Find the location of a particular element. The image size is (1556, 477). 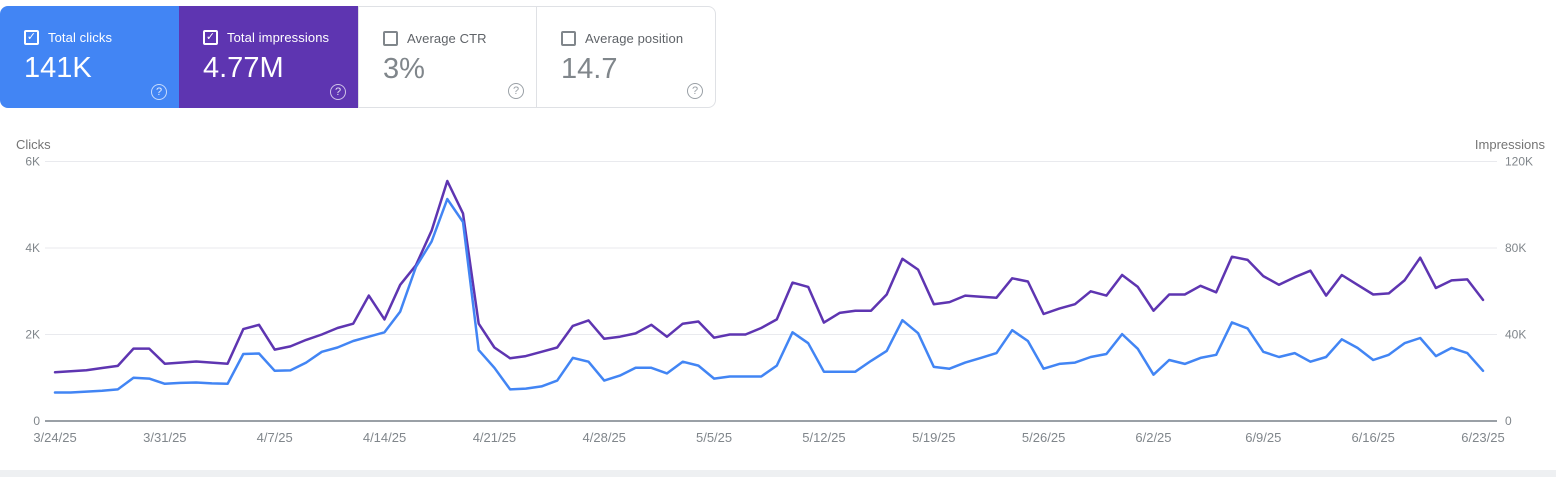

x-axis-label: 6/2/25 is located at coordinates (1153, 437).